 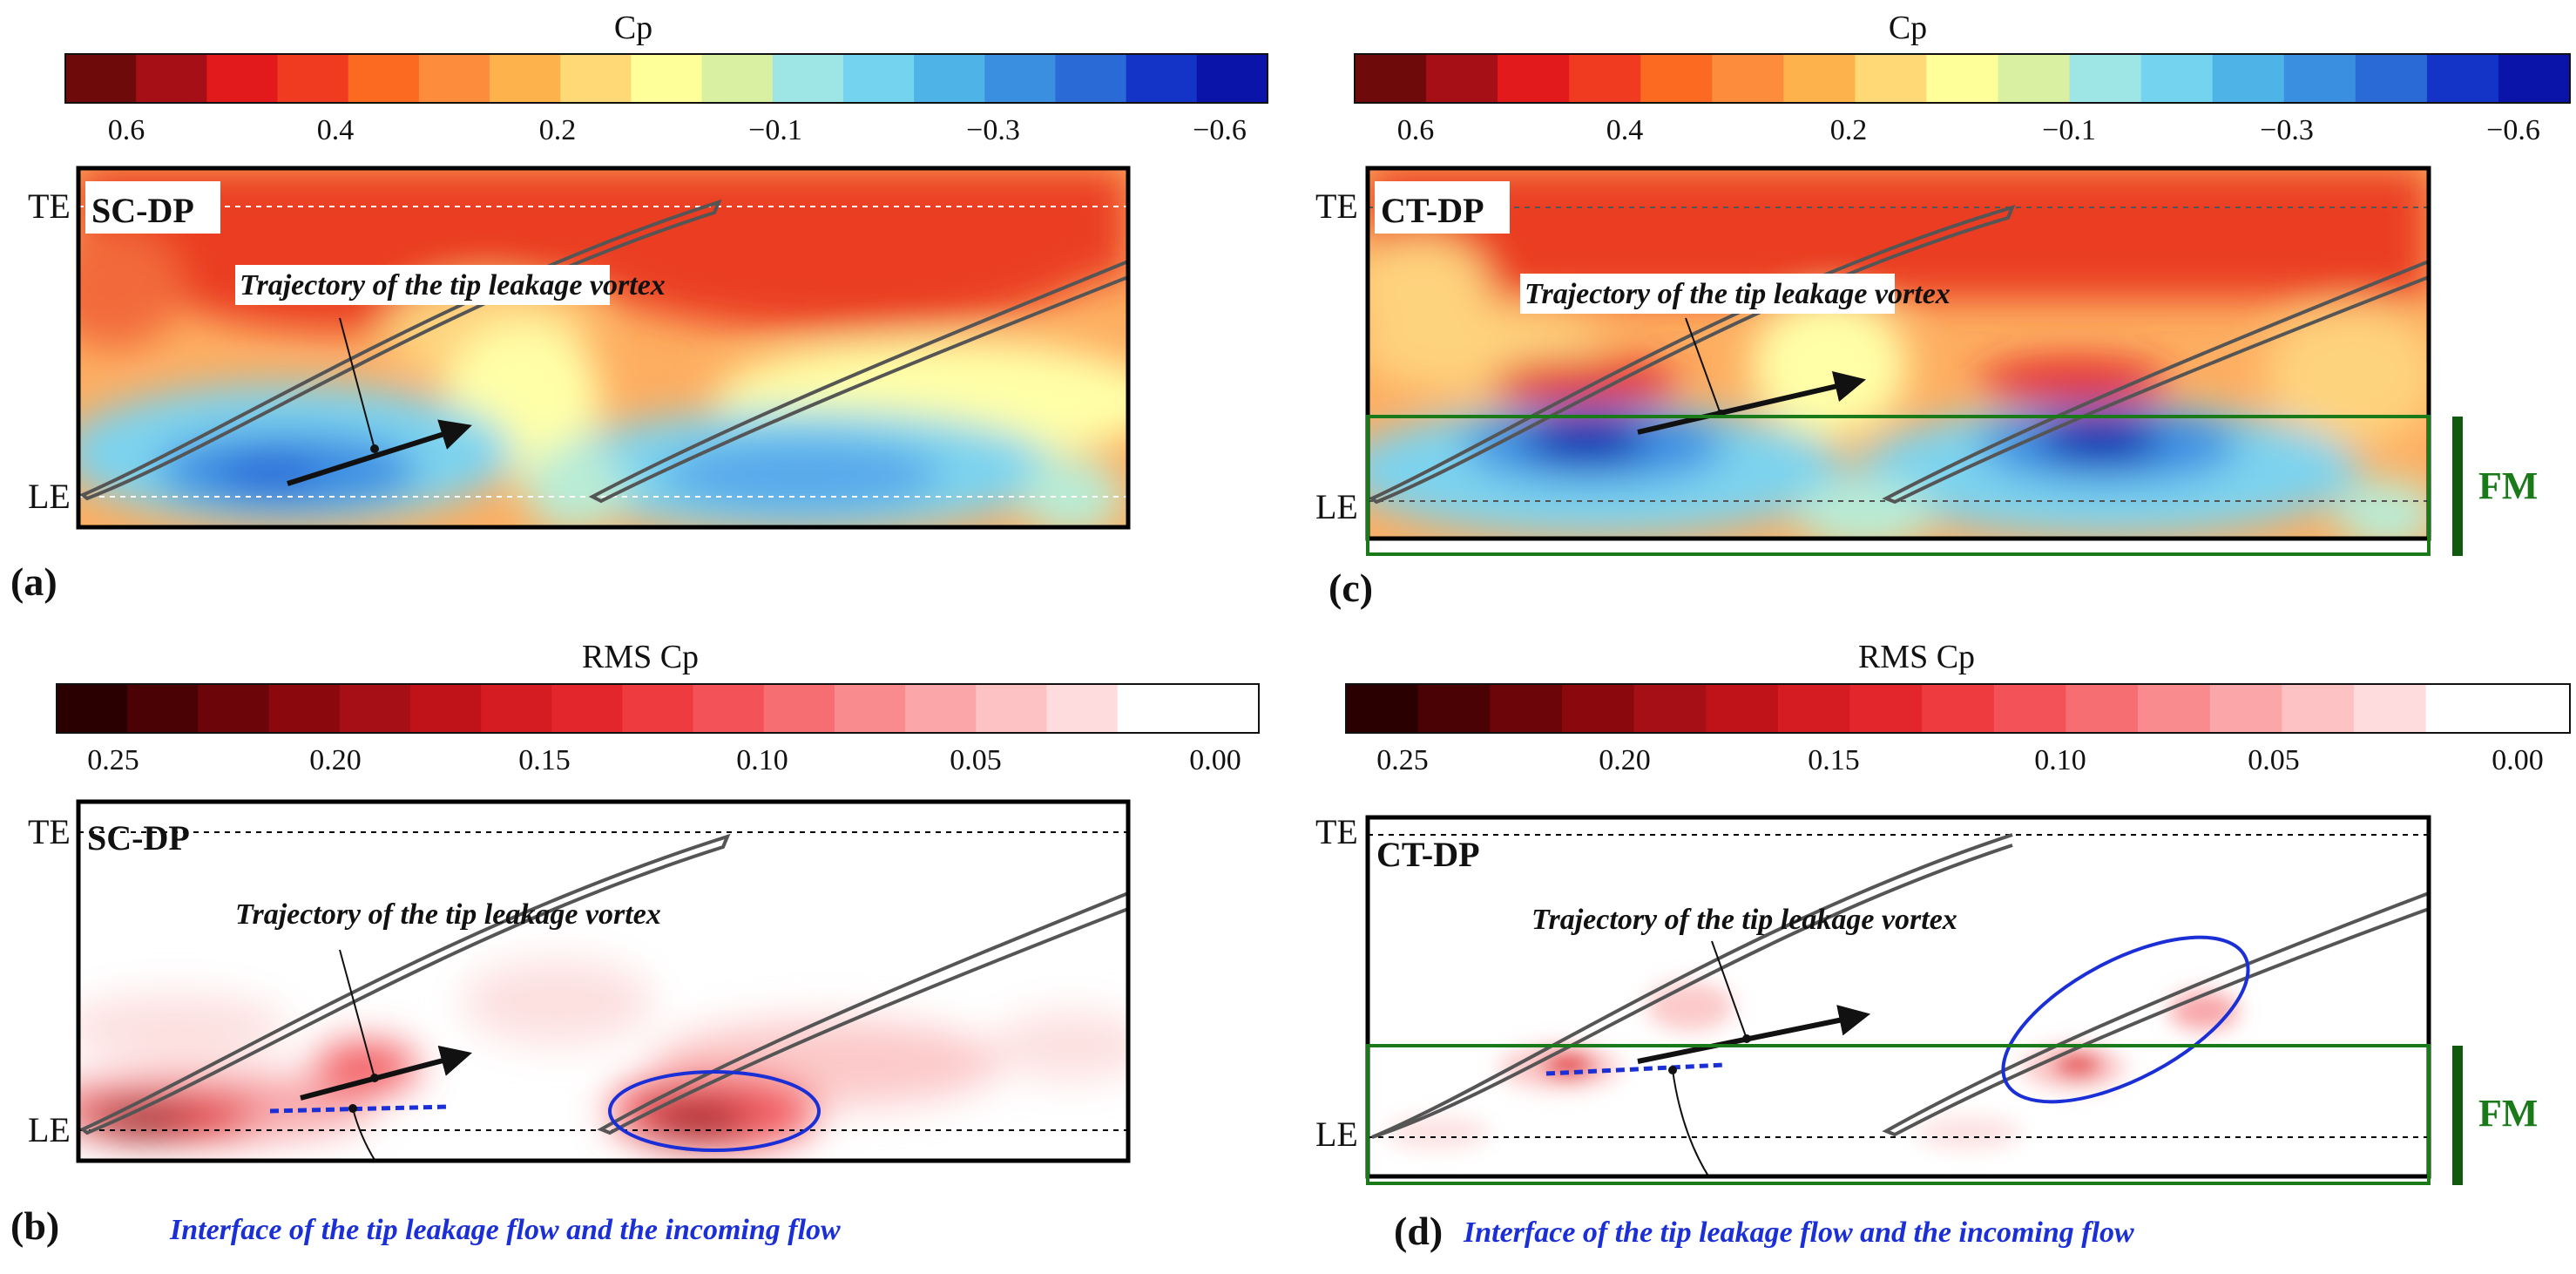 I want to click on colorbar-title-b: RMS Cp, so click(x=640, y=657).